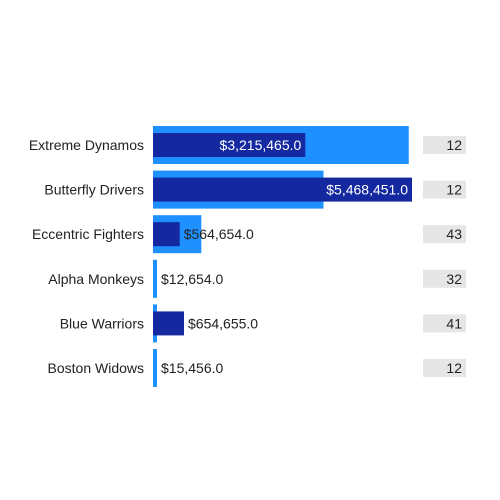 This screenshot has width=500, height=500. What do you see at coordinates (367, 190) in the screenshot?
I see `value-label: $5,468,451.0` at bounding box center [367, 190].